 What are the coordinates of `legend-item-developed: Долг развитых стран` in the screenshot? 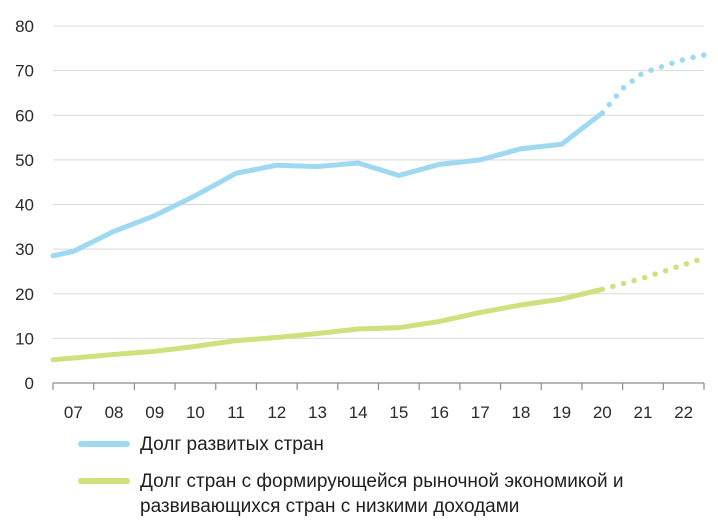 It's located at (393, 444).